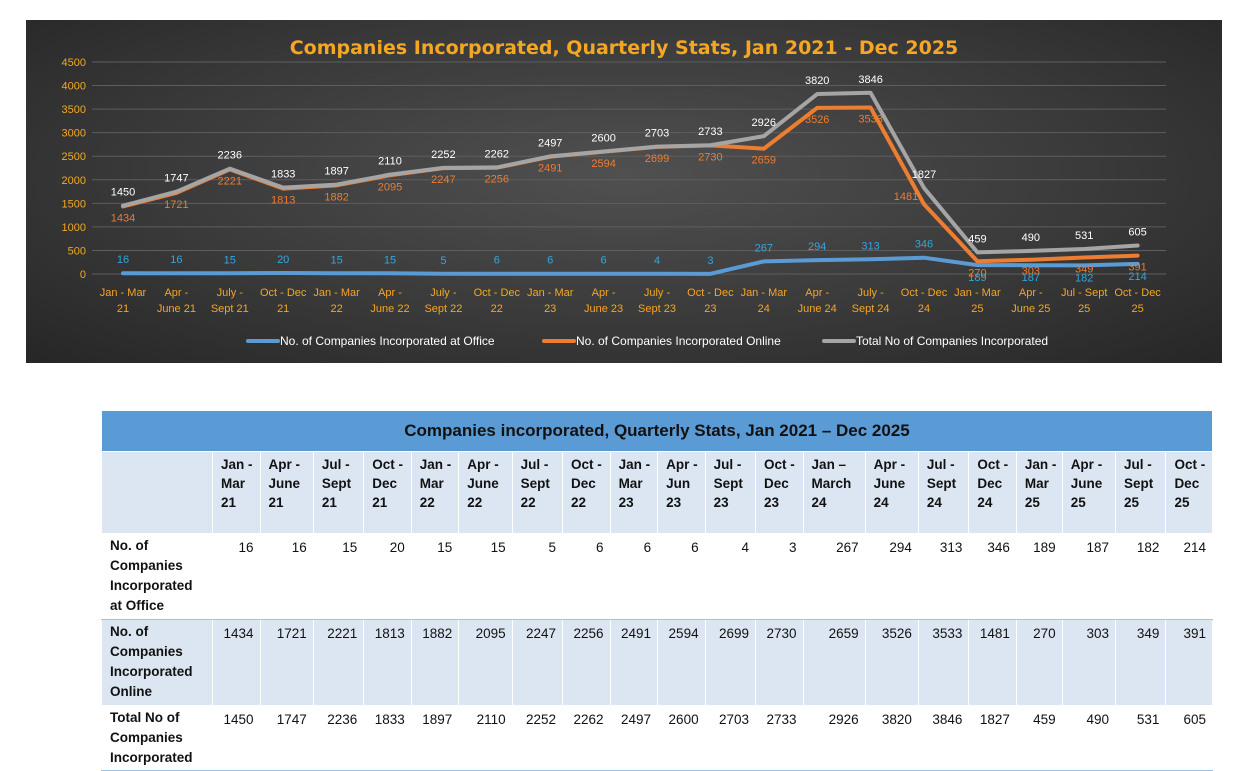  I want to click on data-label: 349, so click(1084, 270).